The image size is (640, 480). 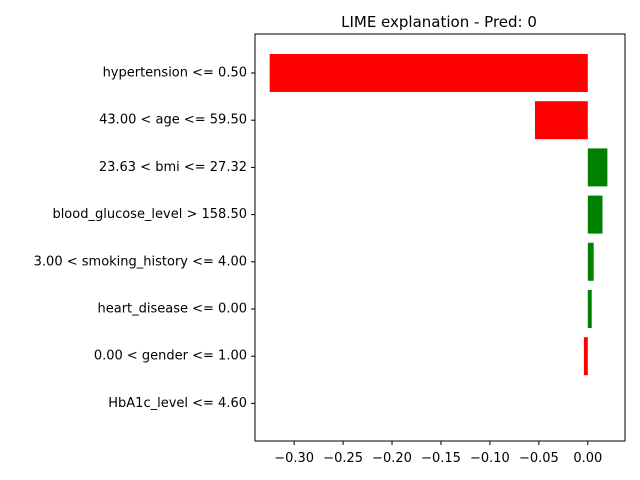 What do you see at coordinates (170, 356) in the screenshot?
I see `y-tick-label: 0.00 < gender <= 1.00` at bounding box center [170, 356].